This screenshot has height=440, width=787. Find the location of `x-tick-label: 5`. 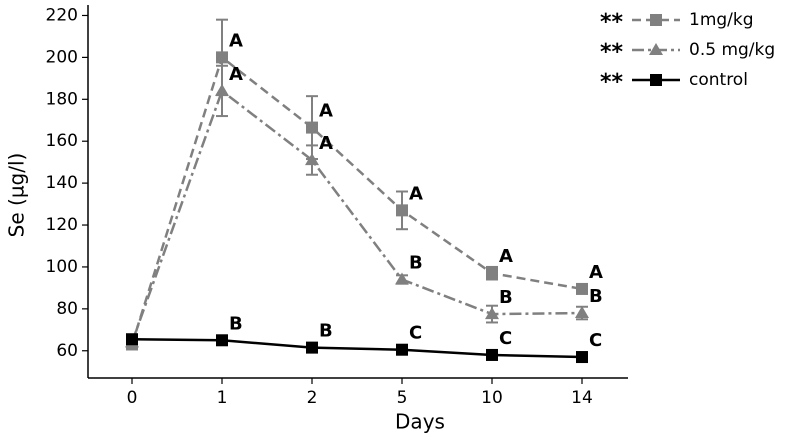

x-tick-label: 5 is located at coordinates (402, 398).